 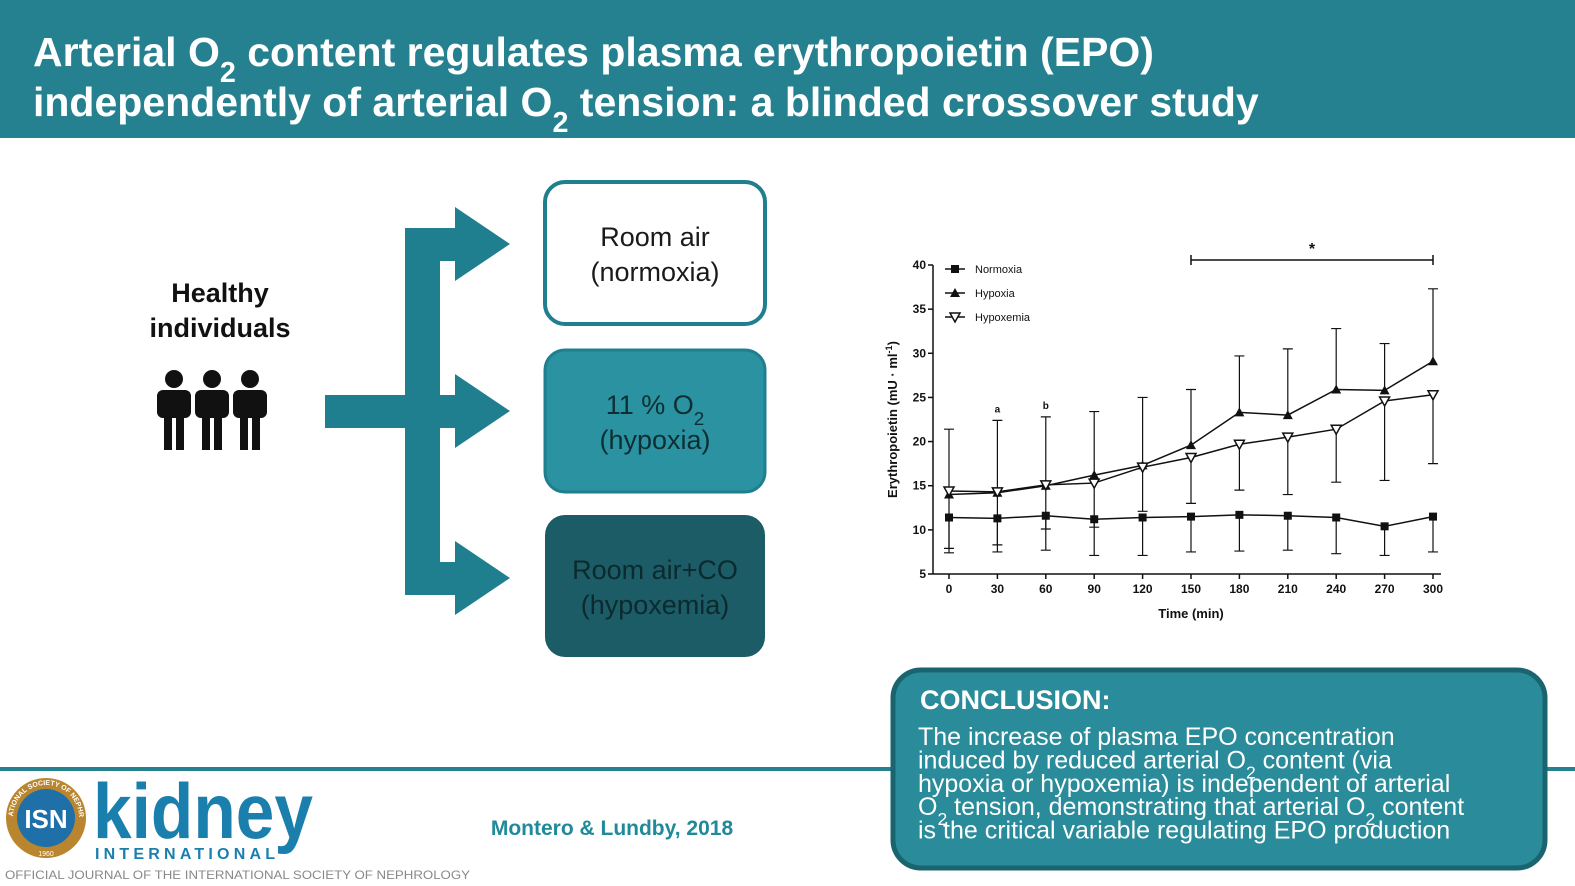 What do you see at coordinates (920, 442) in the screenshot?
I see `y-tick-label: 20` at bounding box center [920, 442].